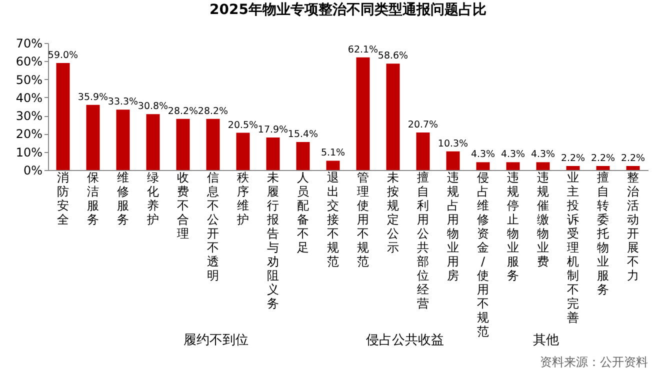  What do you see at coordinates (153, 106) in the screenshot?
I see `data-label: 30.8%` at bounding box center [153, 106].